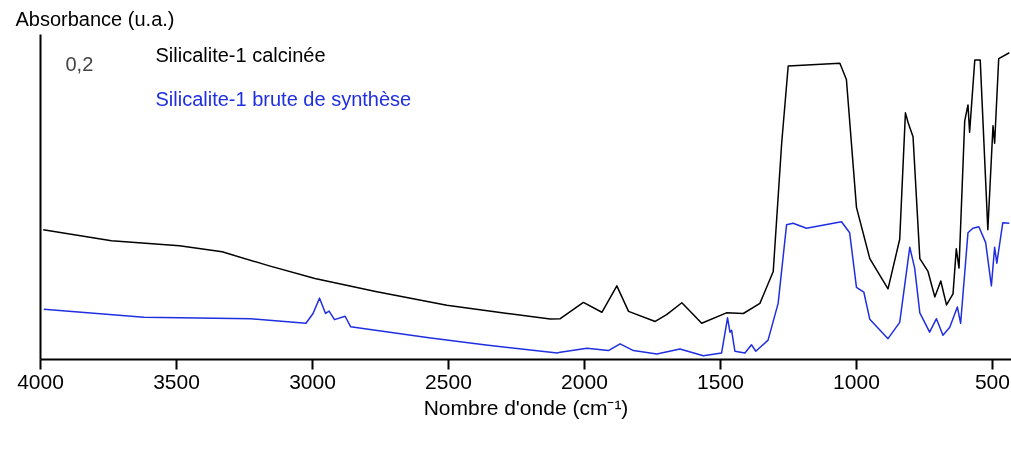  I want to click on text: Silicalite-1 calcinée, so click(240, 55).